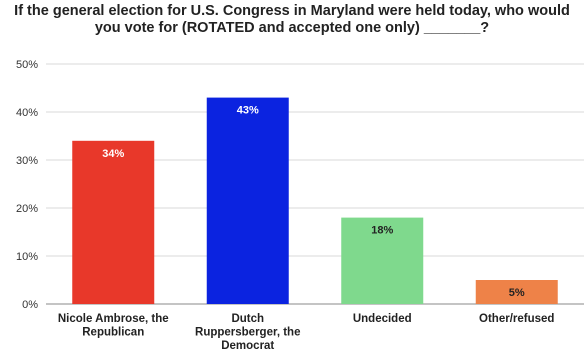  I want to click on data-label: 5%, so click(517, 293).